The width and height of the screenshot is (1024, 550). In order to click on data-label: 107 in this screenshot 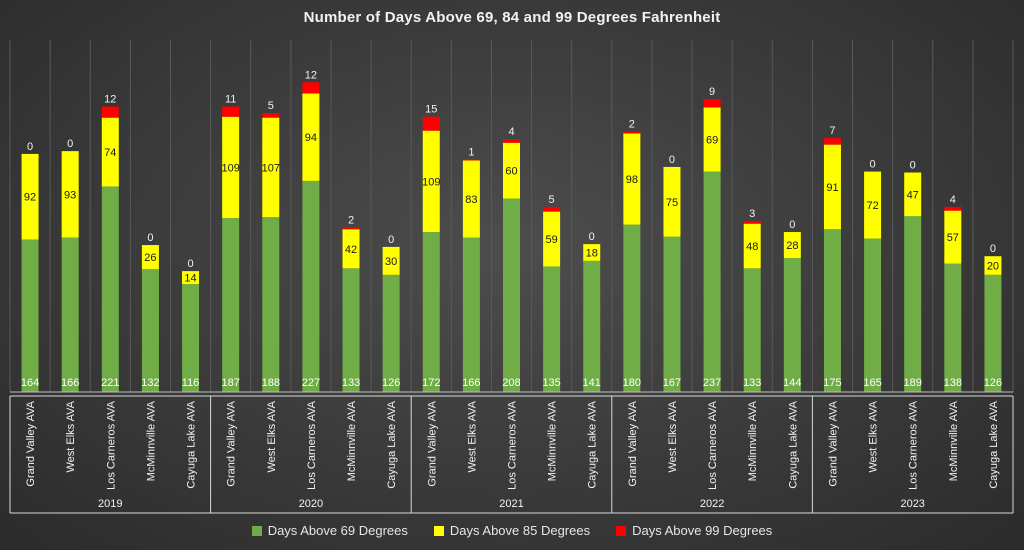, I will do `click(271, 168)`.